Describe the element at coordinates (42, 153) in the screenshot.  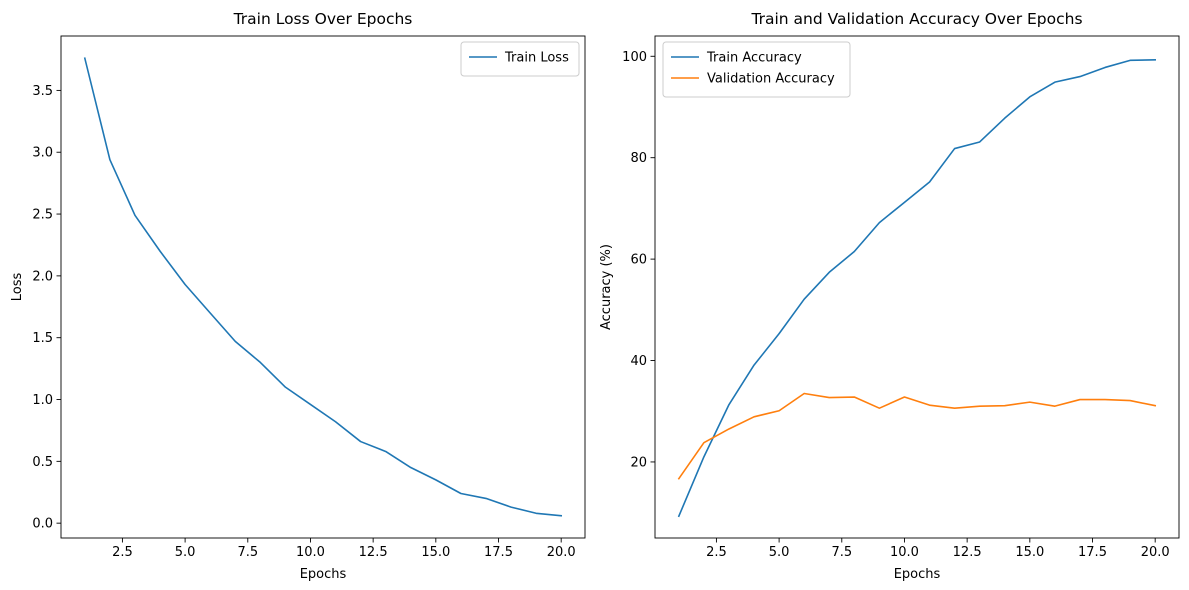
I see `y-tick-label: 3.0` at that location.